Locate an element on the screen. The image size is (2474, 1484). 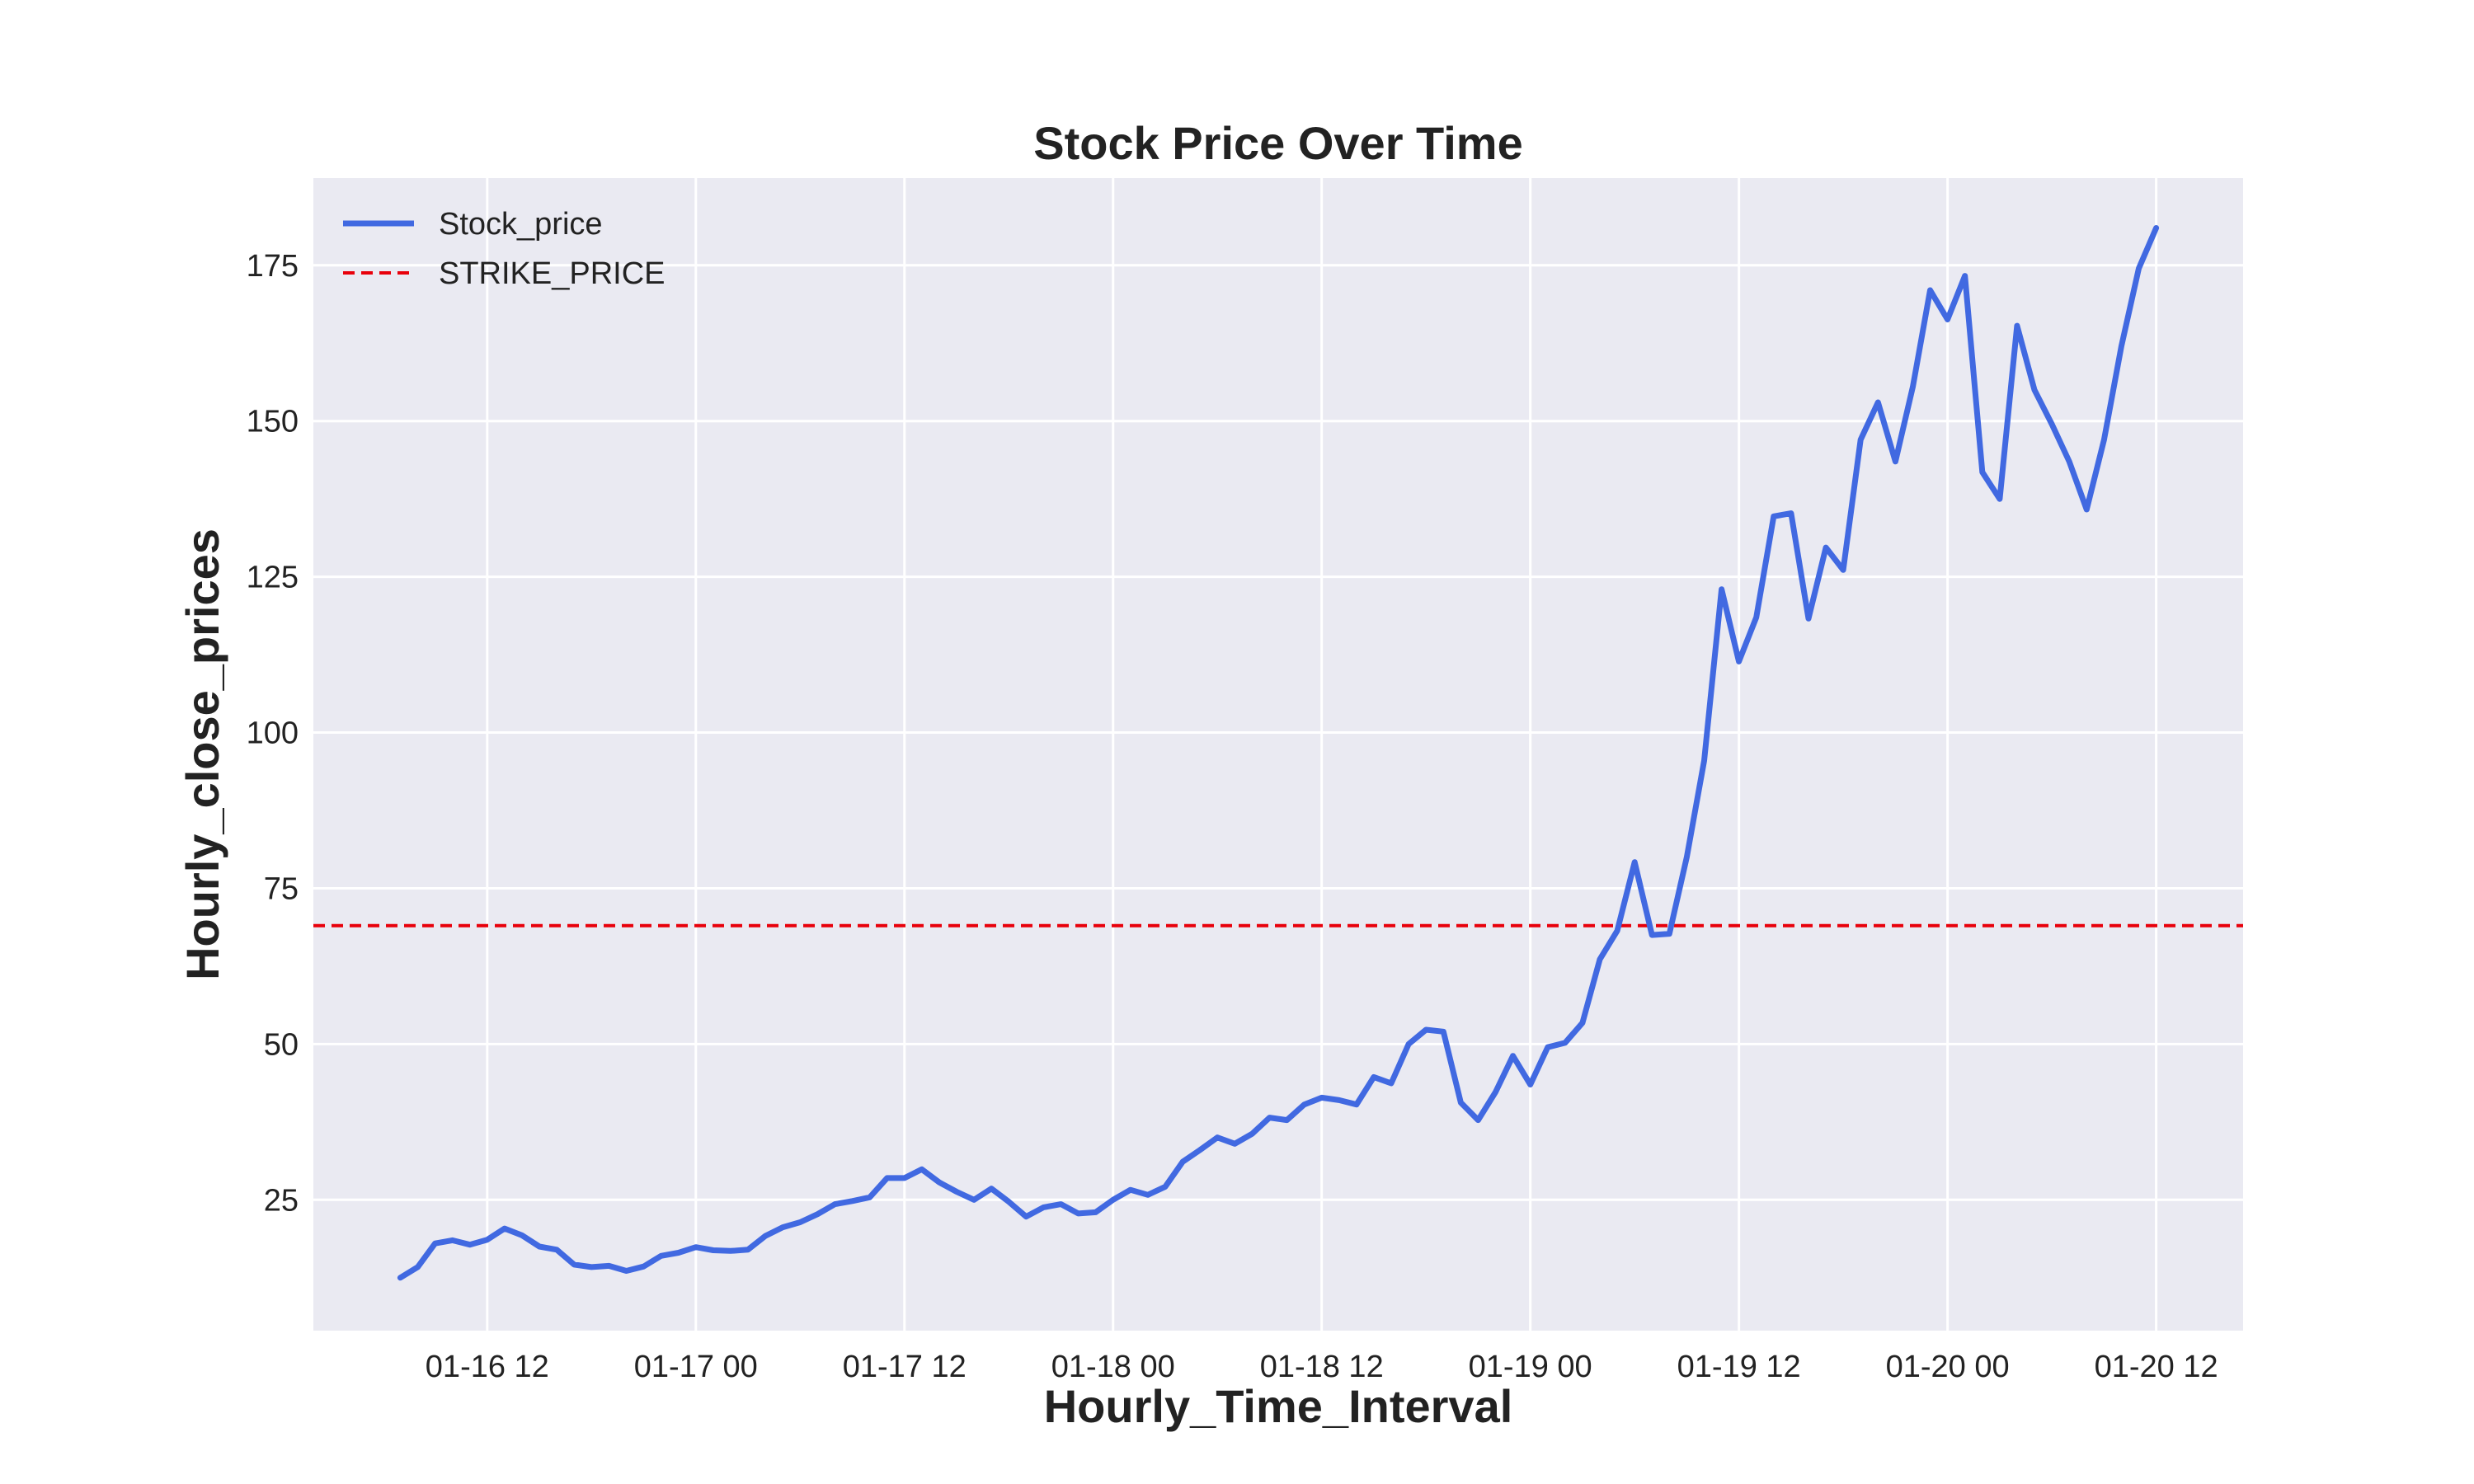
y-tick-label: 100 is located at coordinates (273, 733).